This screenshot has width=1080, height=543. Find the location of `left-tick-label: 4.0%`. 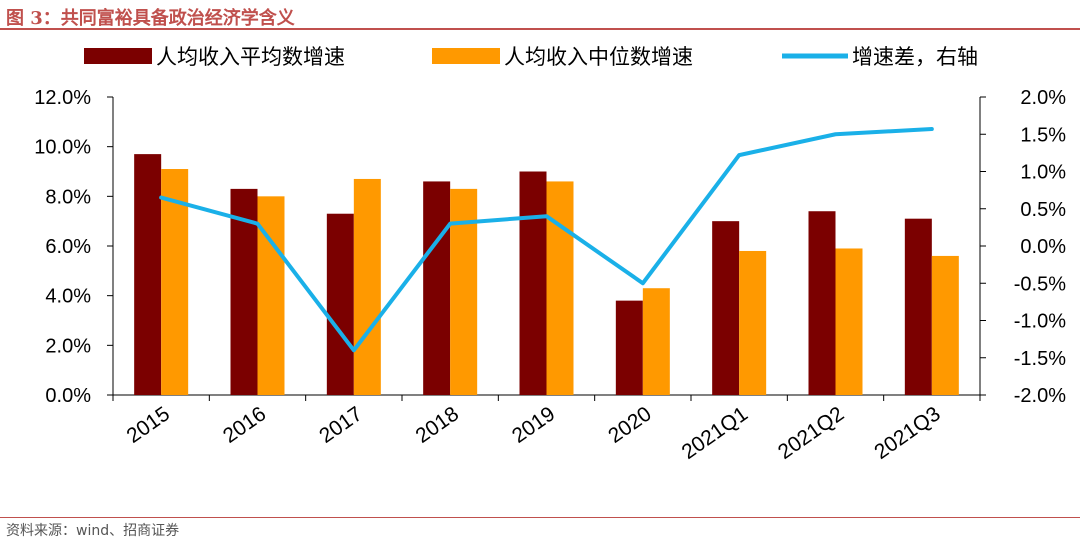

left-tick-label: 4.0% is located at coordinates (68, 297).